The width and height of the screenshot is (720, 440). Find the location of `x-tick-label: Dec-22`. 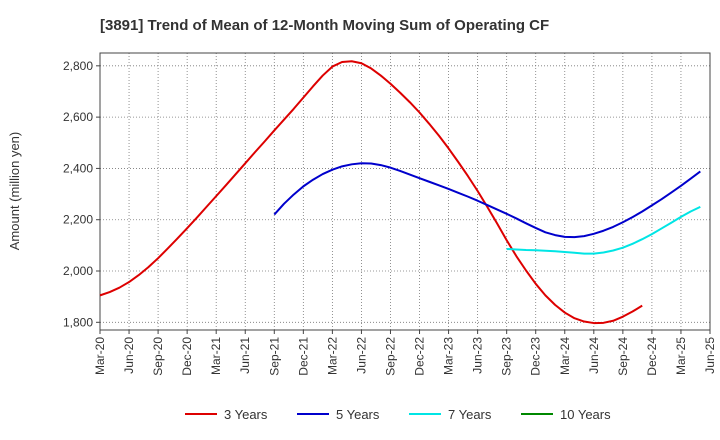

x-tick-label: Dec-22 is located at coordinates (420, 356).